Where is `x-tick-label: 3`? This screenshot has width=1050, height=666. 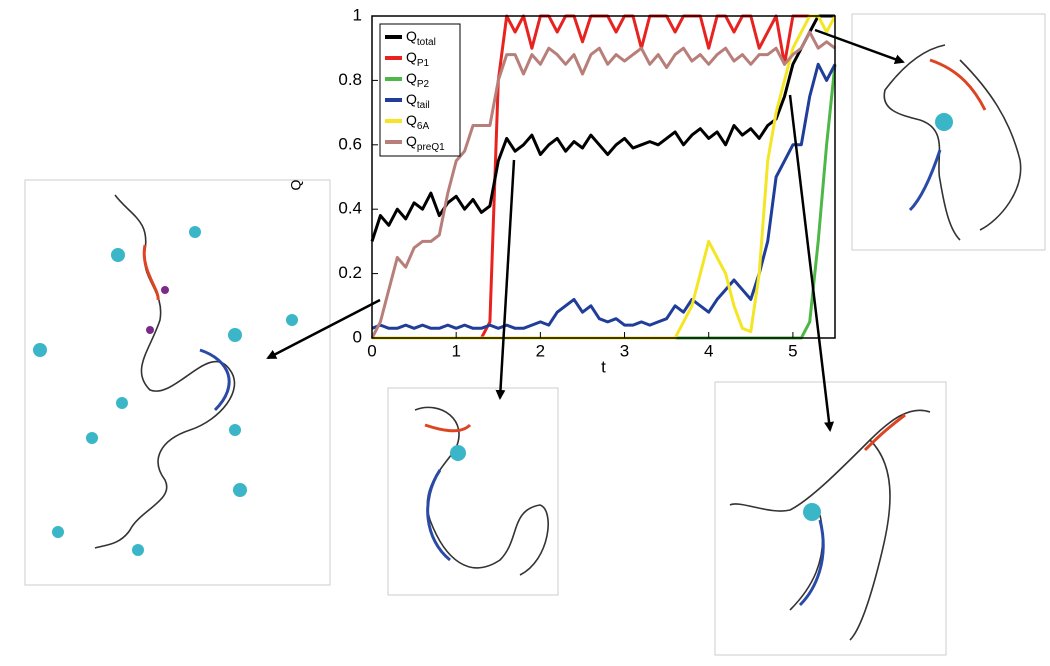
x-tick-label: 3 is located at coordinates (624, 350).